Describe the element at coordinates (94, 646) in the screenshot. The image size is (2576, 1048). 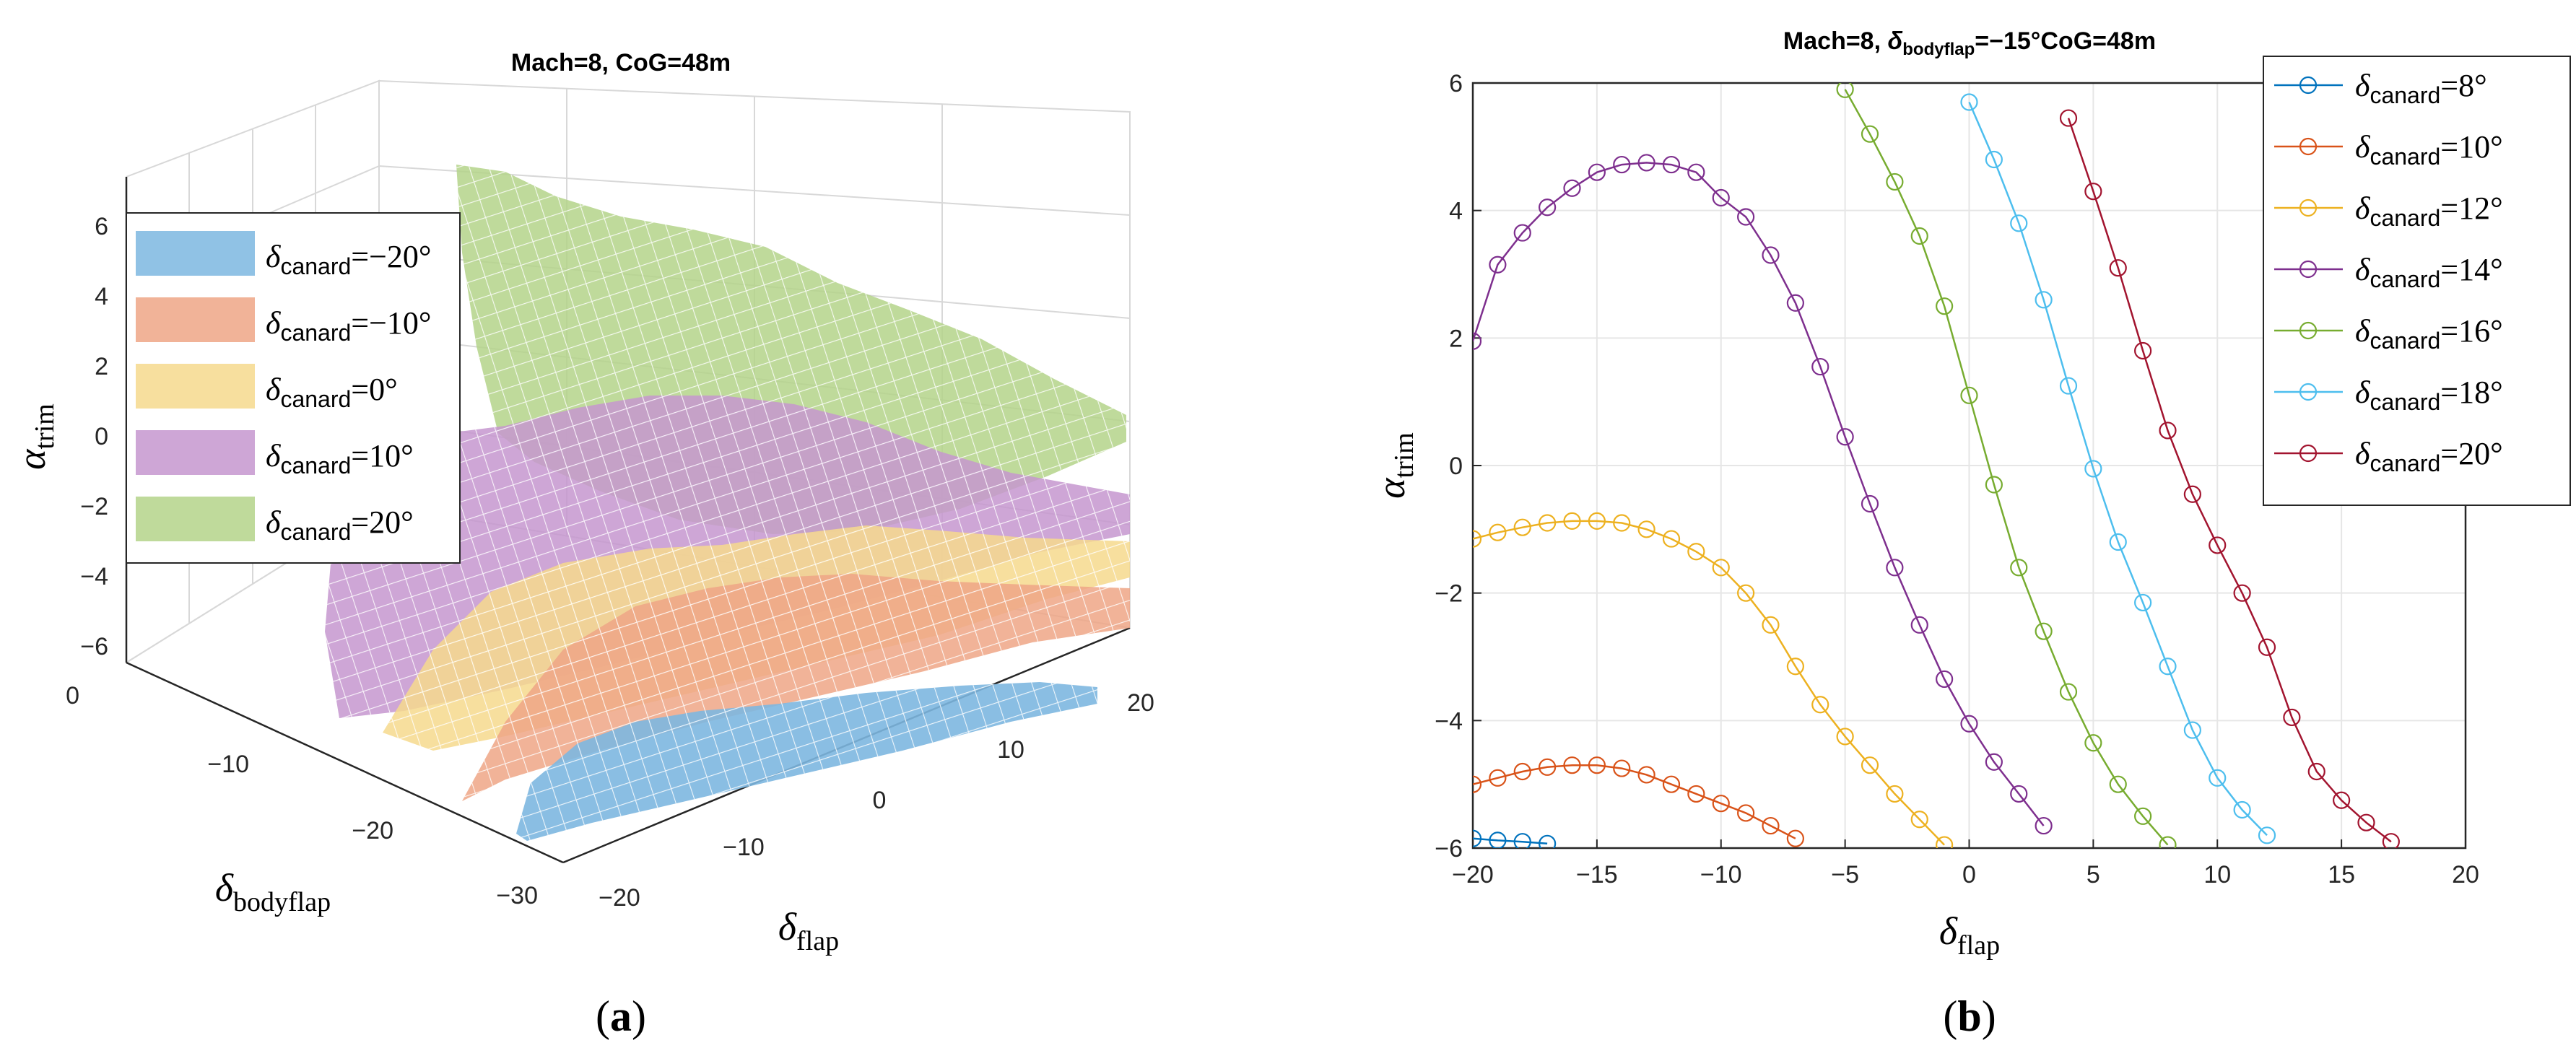
I see `z-tick: −6` at that location.